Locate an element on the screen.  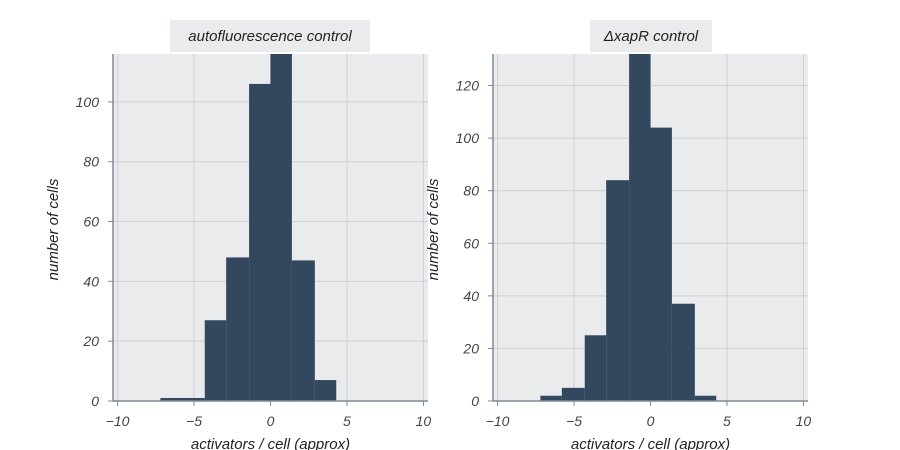
chart-title: autofluorescence control is located at coordinates (270, 36).